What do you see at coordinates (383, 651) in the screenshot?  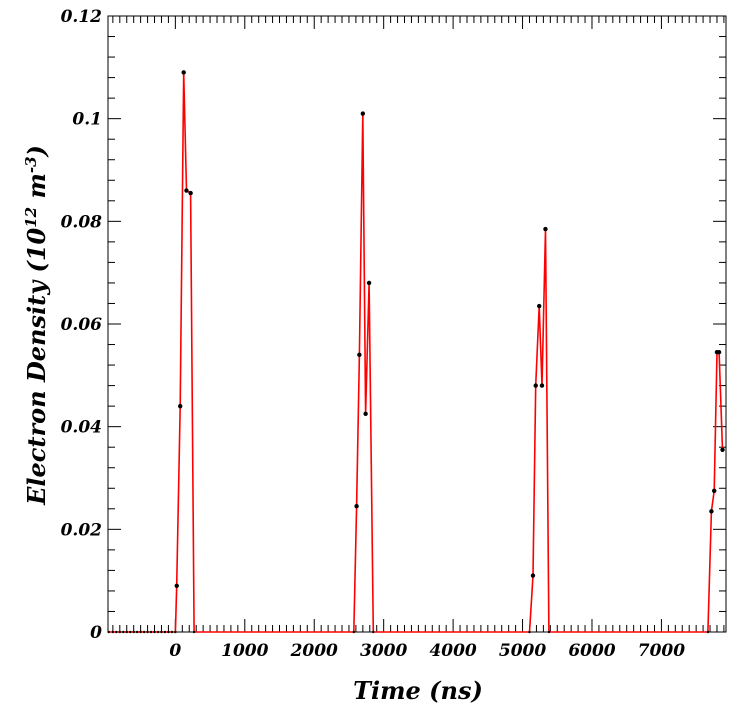 I see `x-tick-label: 3000` at bounding box center [383, 651].